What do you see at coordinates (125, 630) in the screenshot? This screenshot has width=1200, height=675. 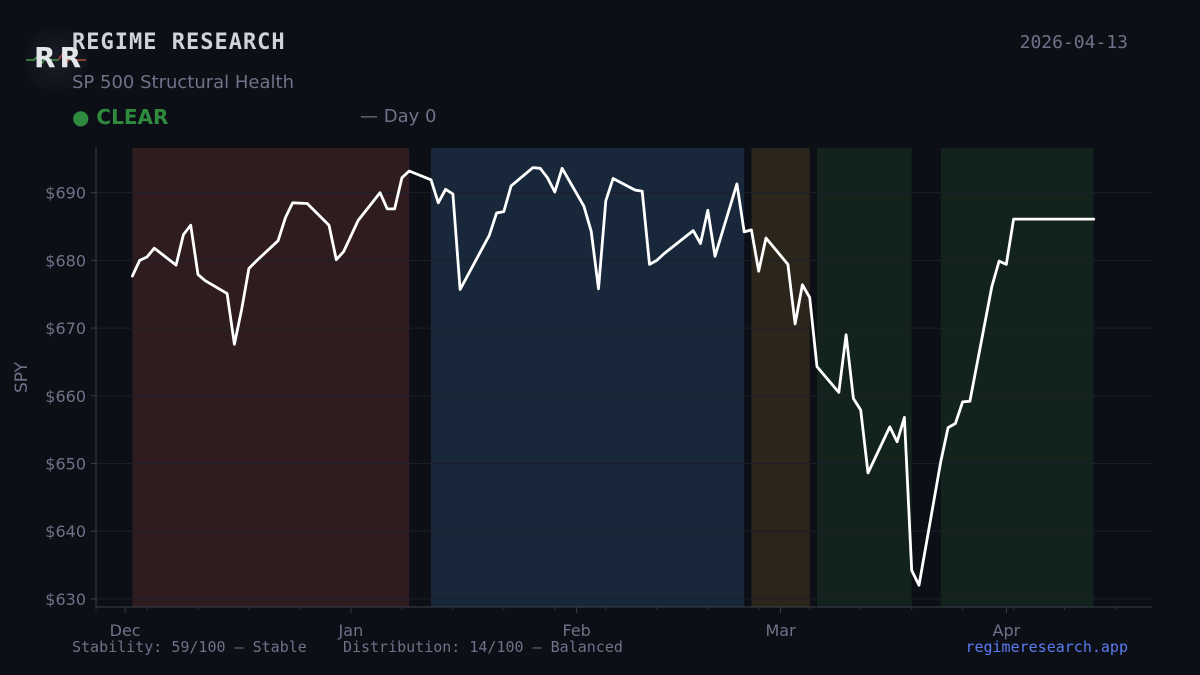 I see `x-tick-label: Dec` at bounding box center [125, 630].